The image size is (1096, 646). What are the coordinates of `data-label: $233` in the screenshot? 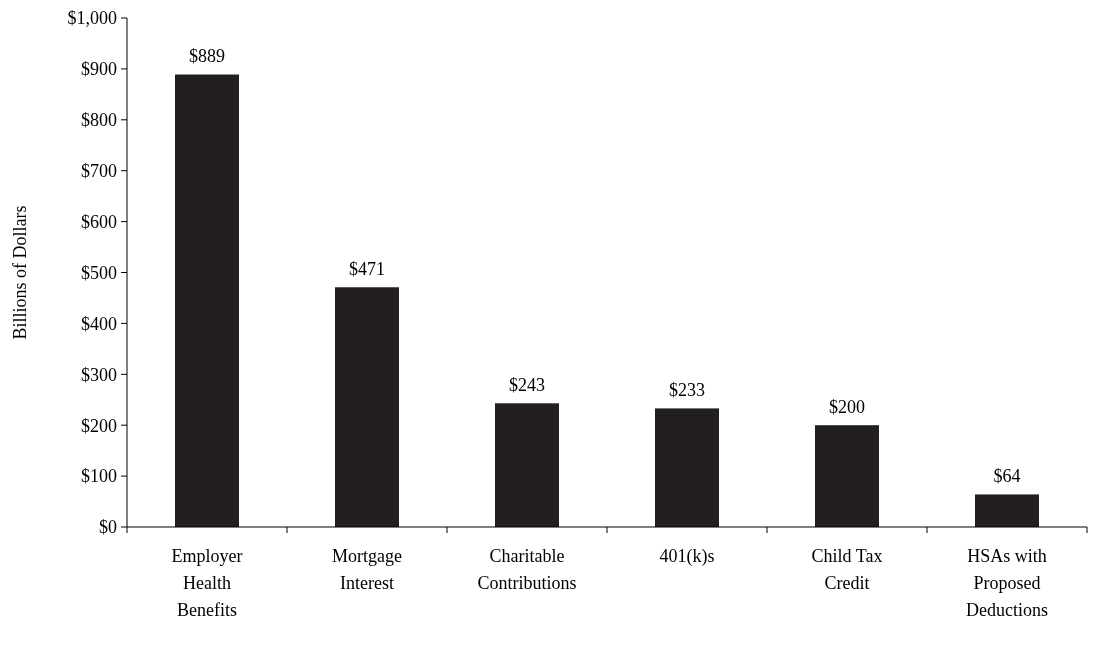 It's located at (687, 390).